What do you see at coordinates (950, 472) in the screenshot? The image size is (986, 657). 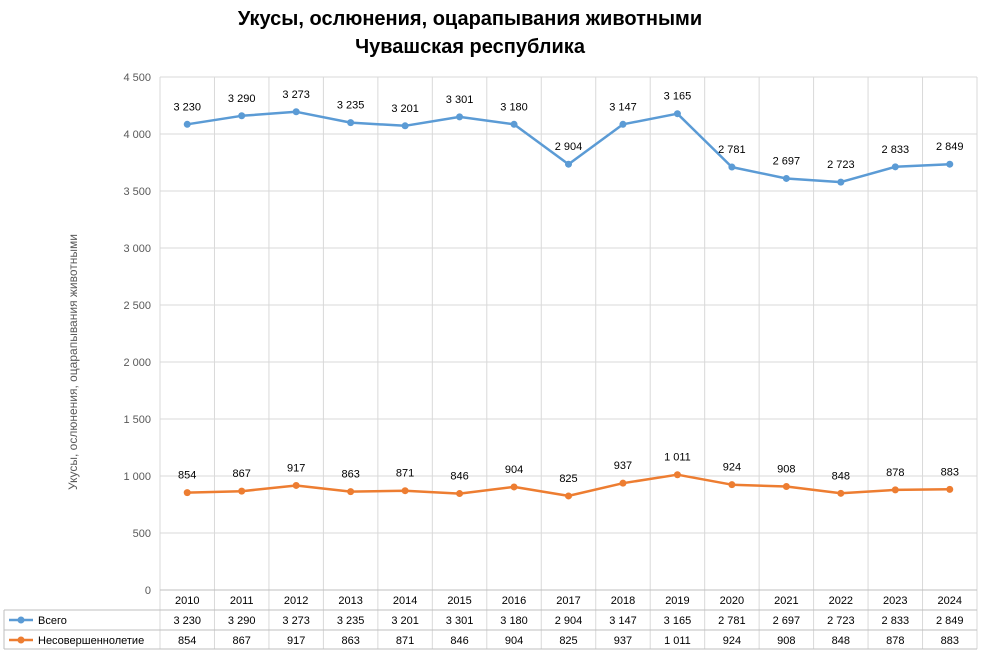 I see `data-label: 883` at bounding box center [950, 472].